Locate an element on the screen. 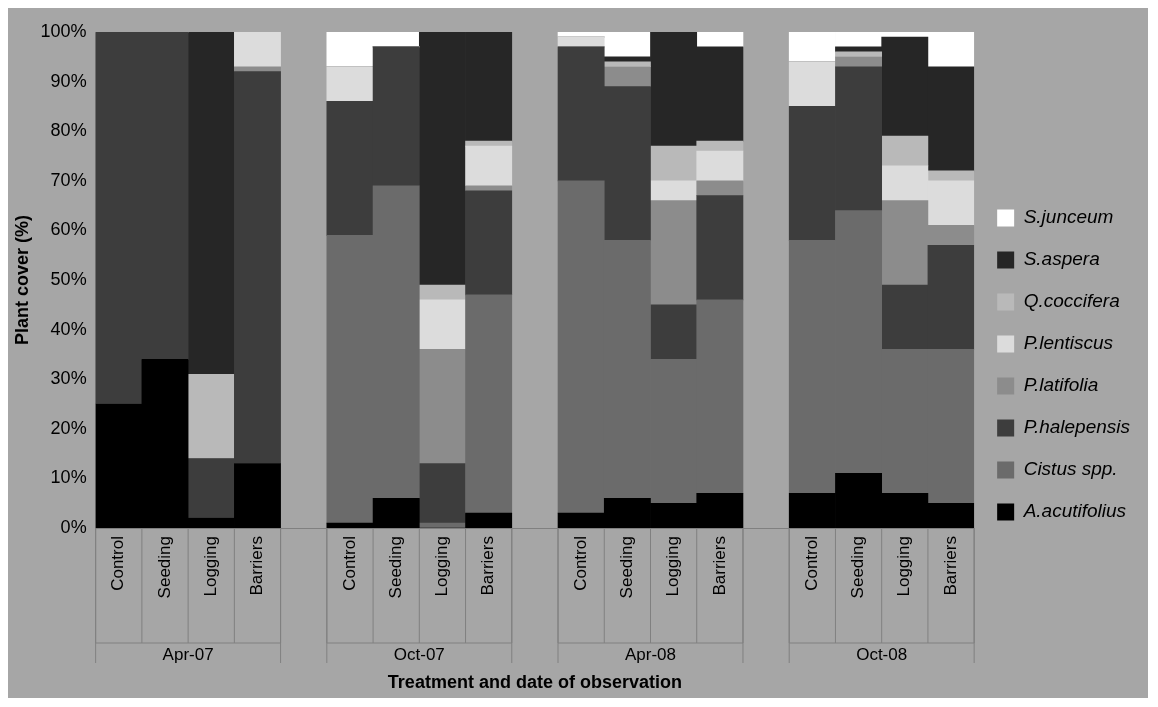  legend-label: Q.coccifera is located at coordinates (1071, 301).